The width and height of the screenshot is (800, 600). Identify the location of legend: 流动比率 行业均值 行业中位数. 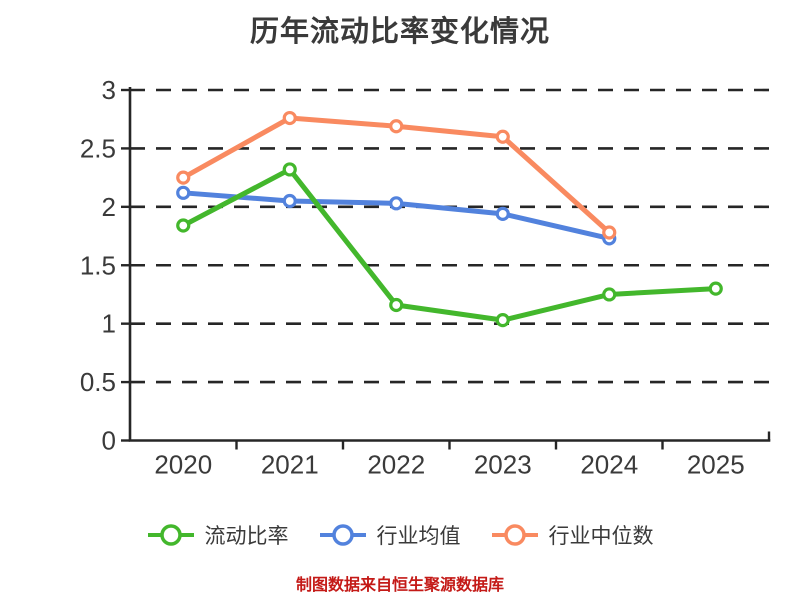
(400, 535).